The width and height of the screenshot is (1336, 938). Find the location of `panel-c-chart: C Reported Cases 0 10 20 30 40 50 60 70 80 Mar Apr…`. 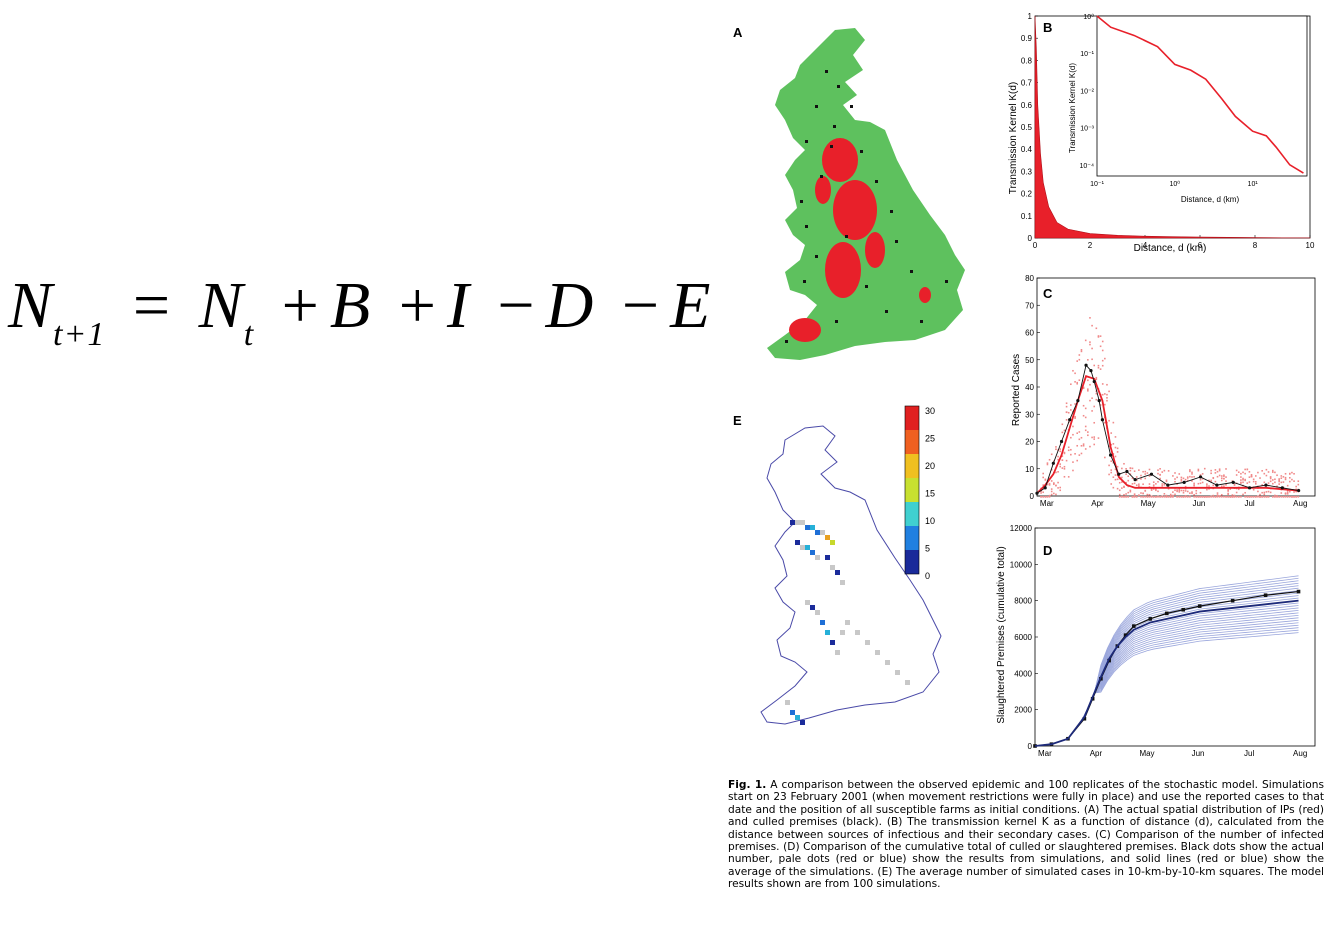

panel-c-chart: C Reported Cases 0 10 20 30 40 50 60 70 80 Mar Apr… is located at coordinates (1163, 391).